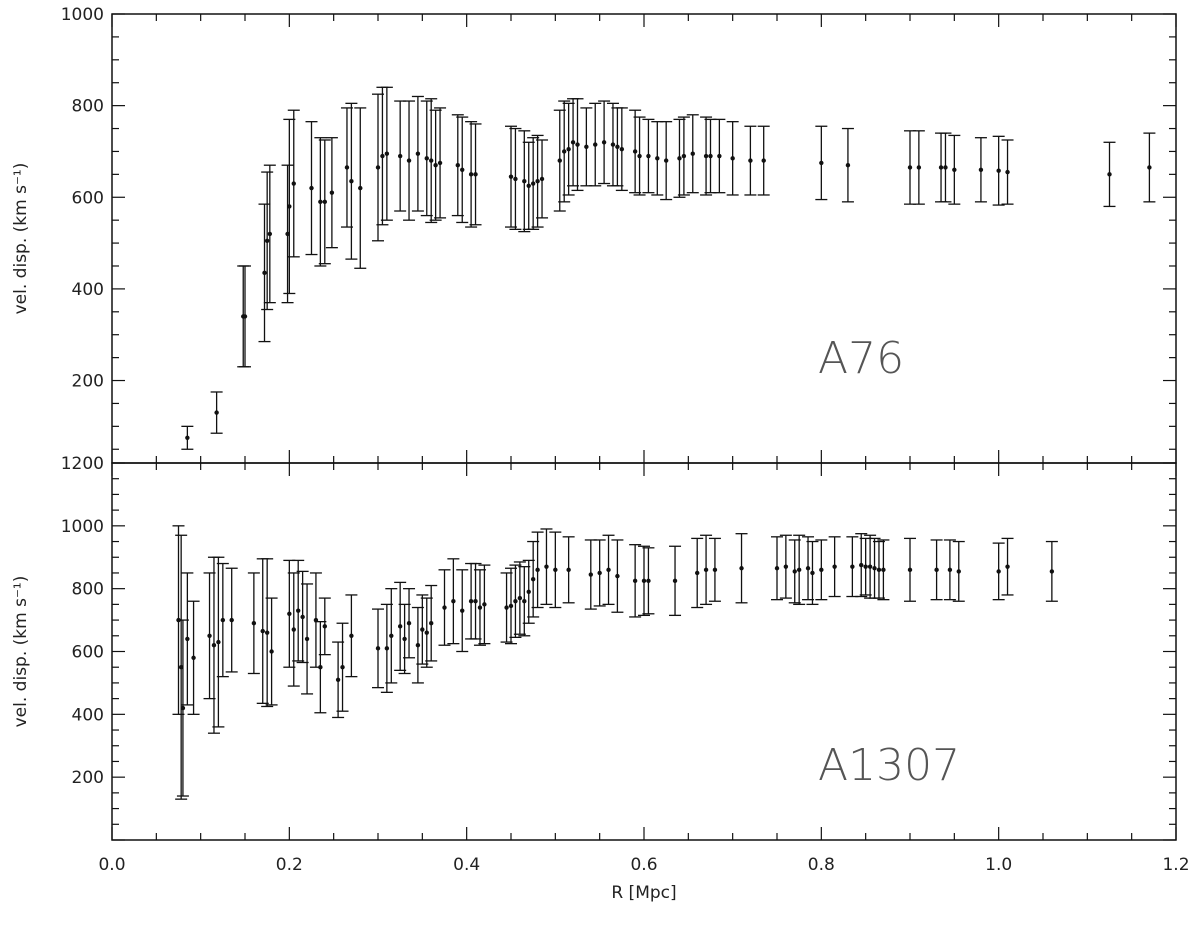 The height and width of the screenshot is (925, 1200). Describe the element at coordinates (889, 765) in the screenshot. I see `panel-label-a1307: A1307` at that location.